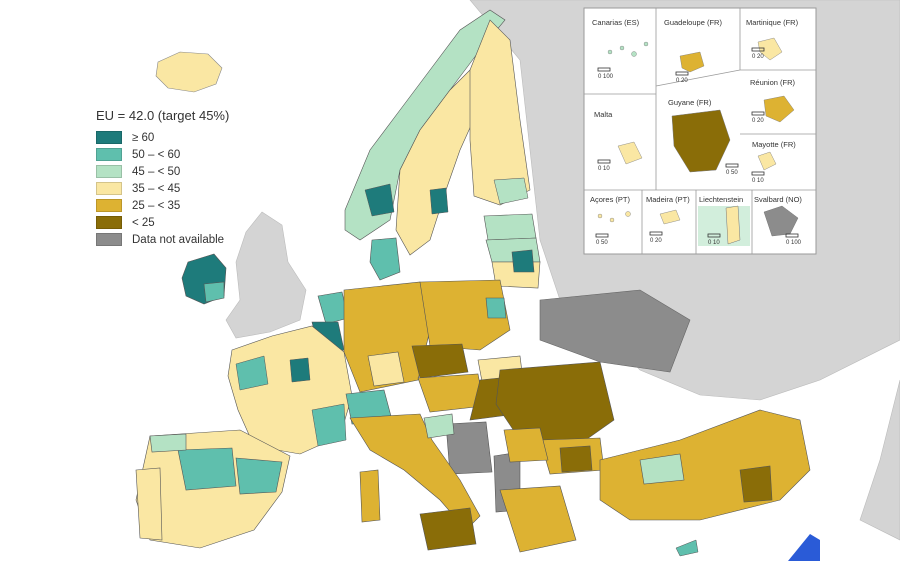 This screenshot has width=900, height=561. Describe the element at coordinates (252, 373) in the screenshot. I see `region-france-west` at that location.